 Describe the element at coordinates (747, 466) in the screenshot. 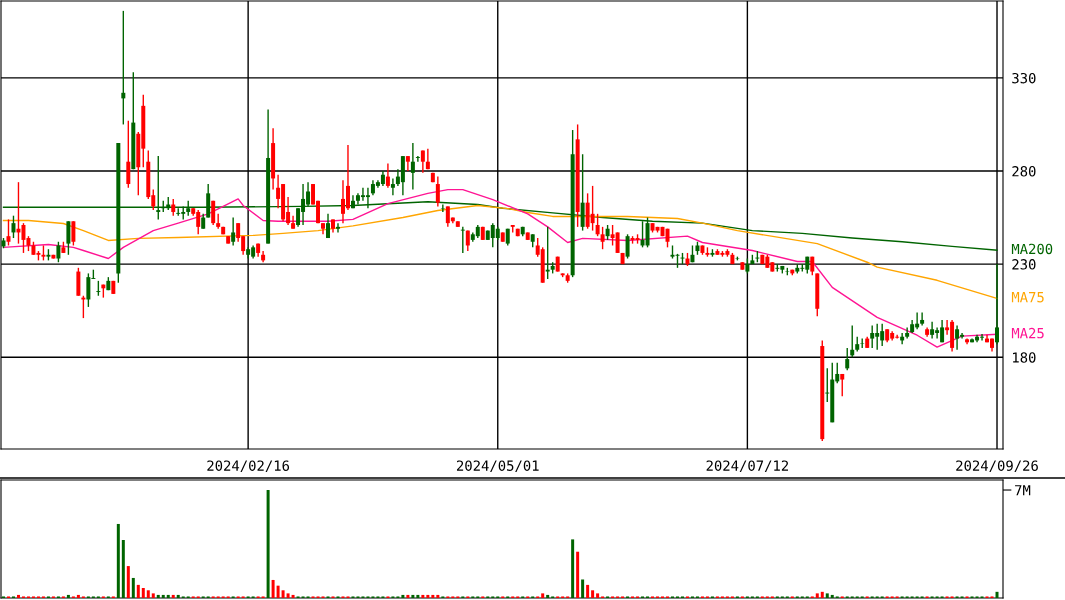

I see `x-tick-label: 2024/07/12` at that location.